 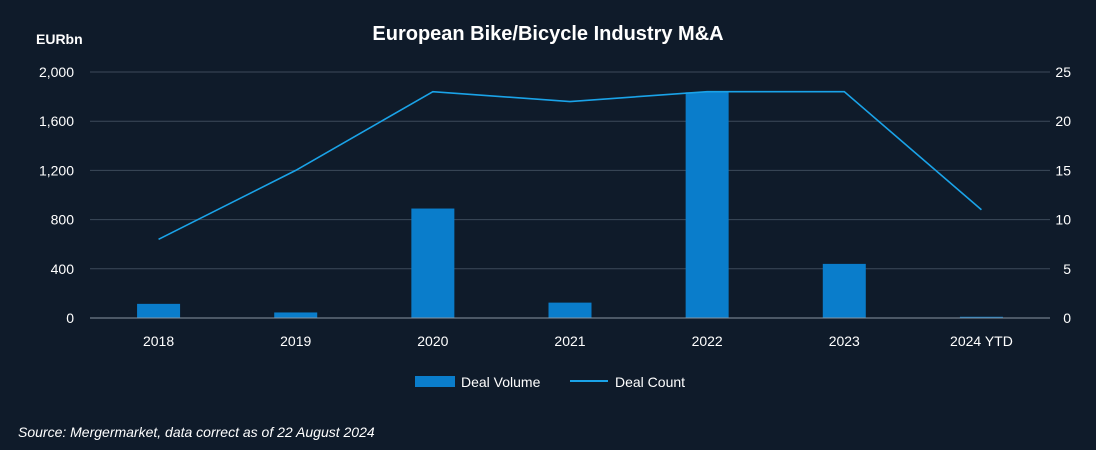 What do you see at coordinates (844, 290) in the screenshot?
I see `bar-deal-volume-2023` at bounding box center [844, 290].